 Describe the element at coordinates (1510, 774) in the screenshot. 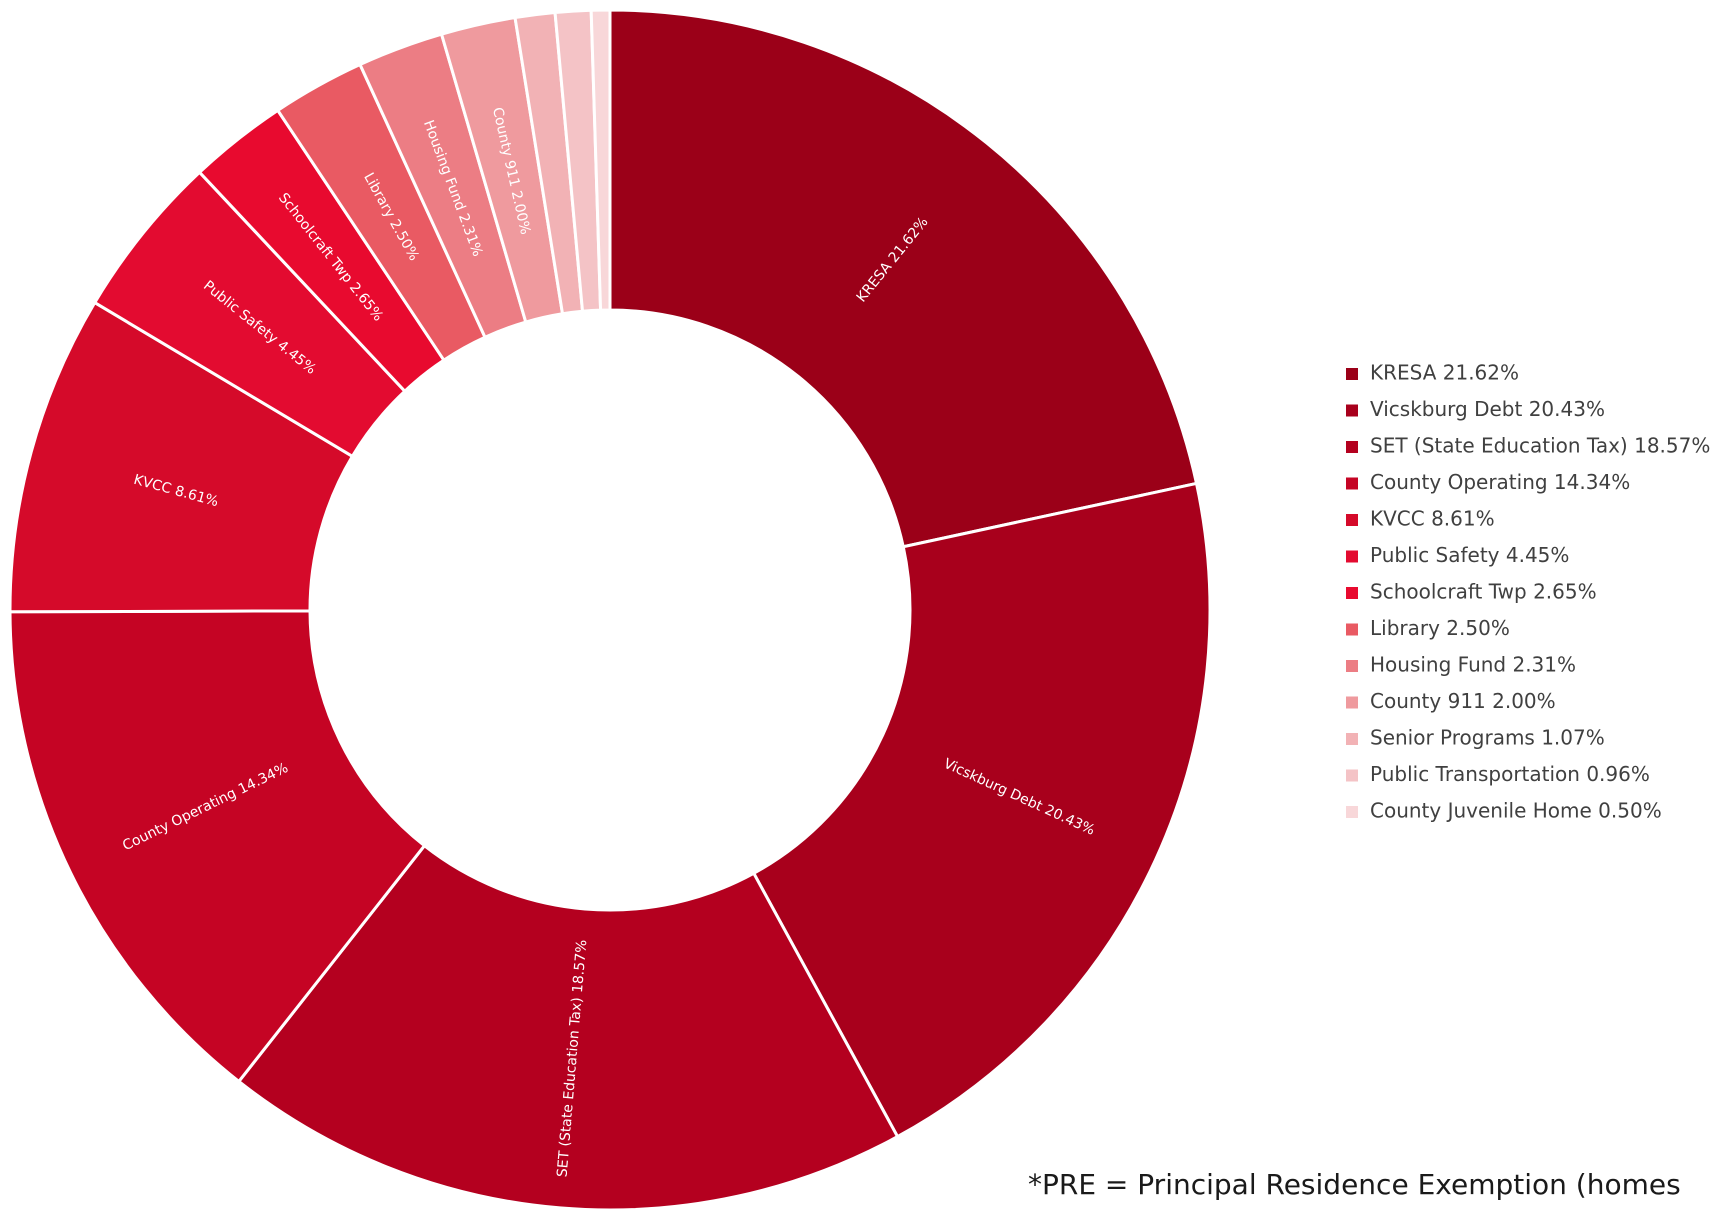

I see `legend-label-public-transportation: Public Transportation 0.96%` at that location.